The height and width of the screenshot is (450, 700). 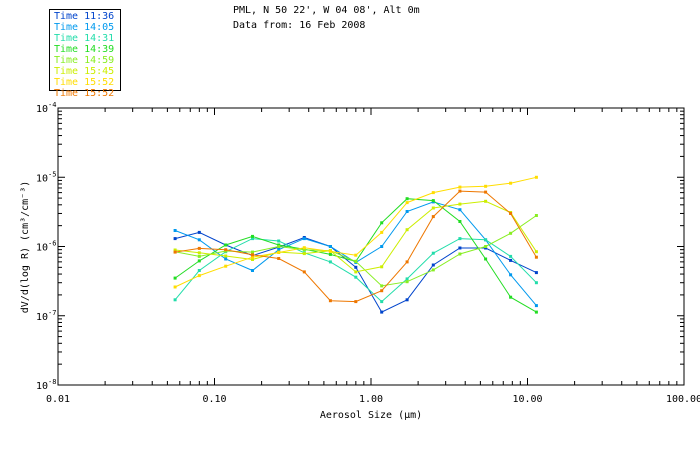 What do you see at coordinates (371, 415) in the screenshot?
I see `x-axis-label: Aerosol Size (μm)` at bounding box center [371, 415].